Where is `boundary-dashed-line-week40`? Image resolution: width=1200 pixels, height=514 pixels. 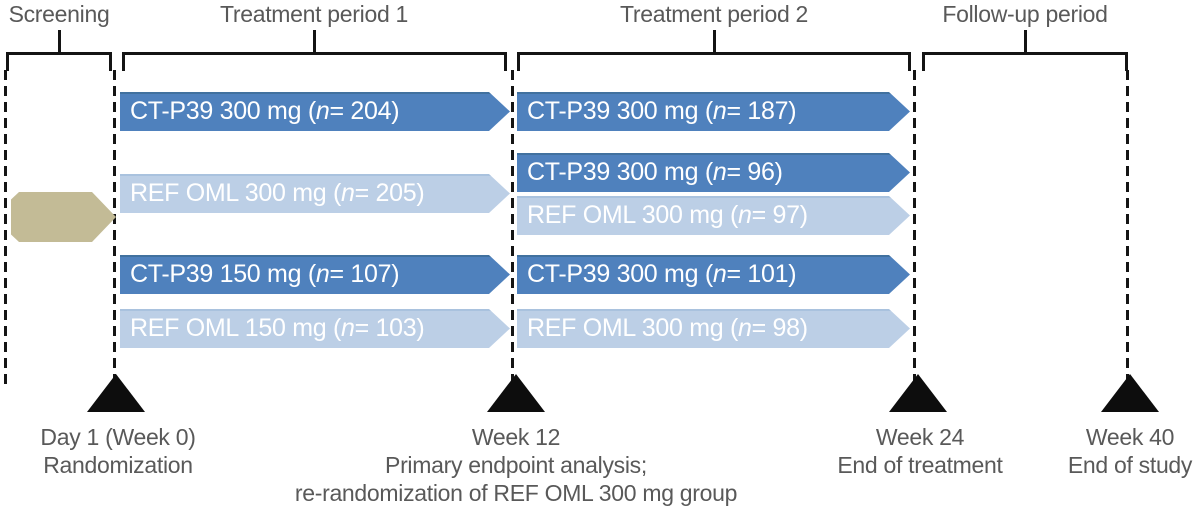
boundary-dashed-line-week40 is located at coordinates (1127, 229).